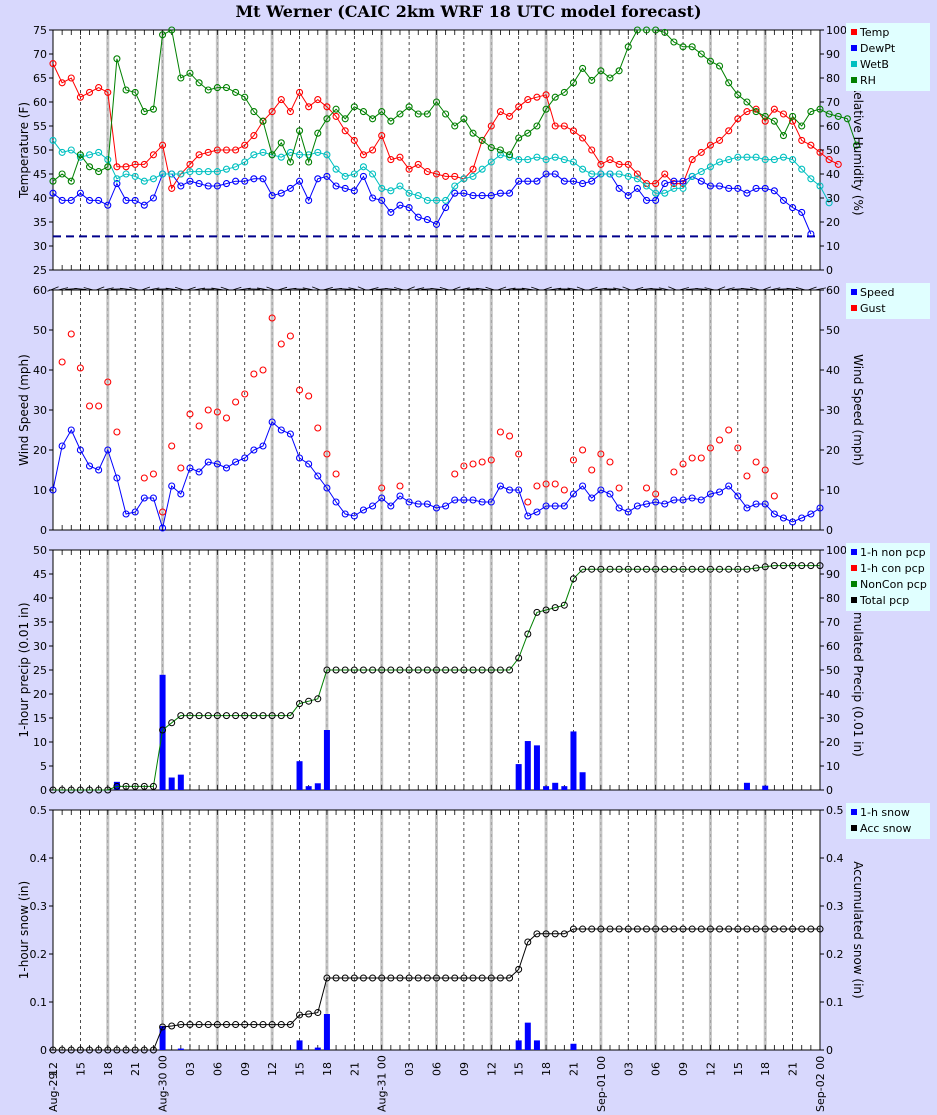 Image resolution: width=937 pixels, height=1115 pixels. I want to click on snow-bar, so click(180, 1049).